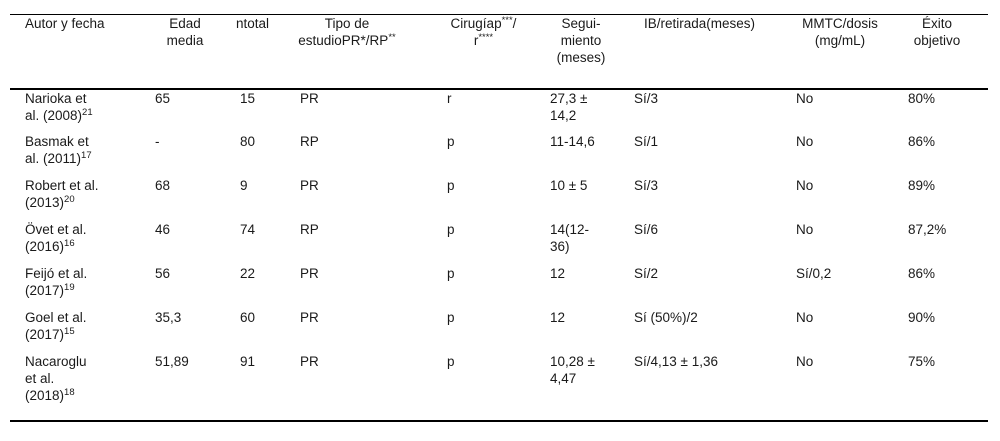 The height and width of the screenshot is (441, 1000). I want to click on cell-edad-media: 68, so click(163, 185).